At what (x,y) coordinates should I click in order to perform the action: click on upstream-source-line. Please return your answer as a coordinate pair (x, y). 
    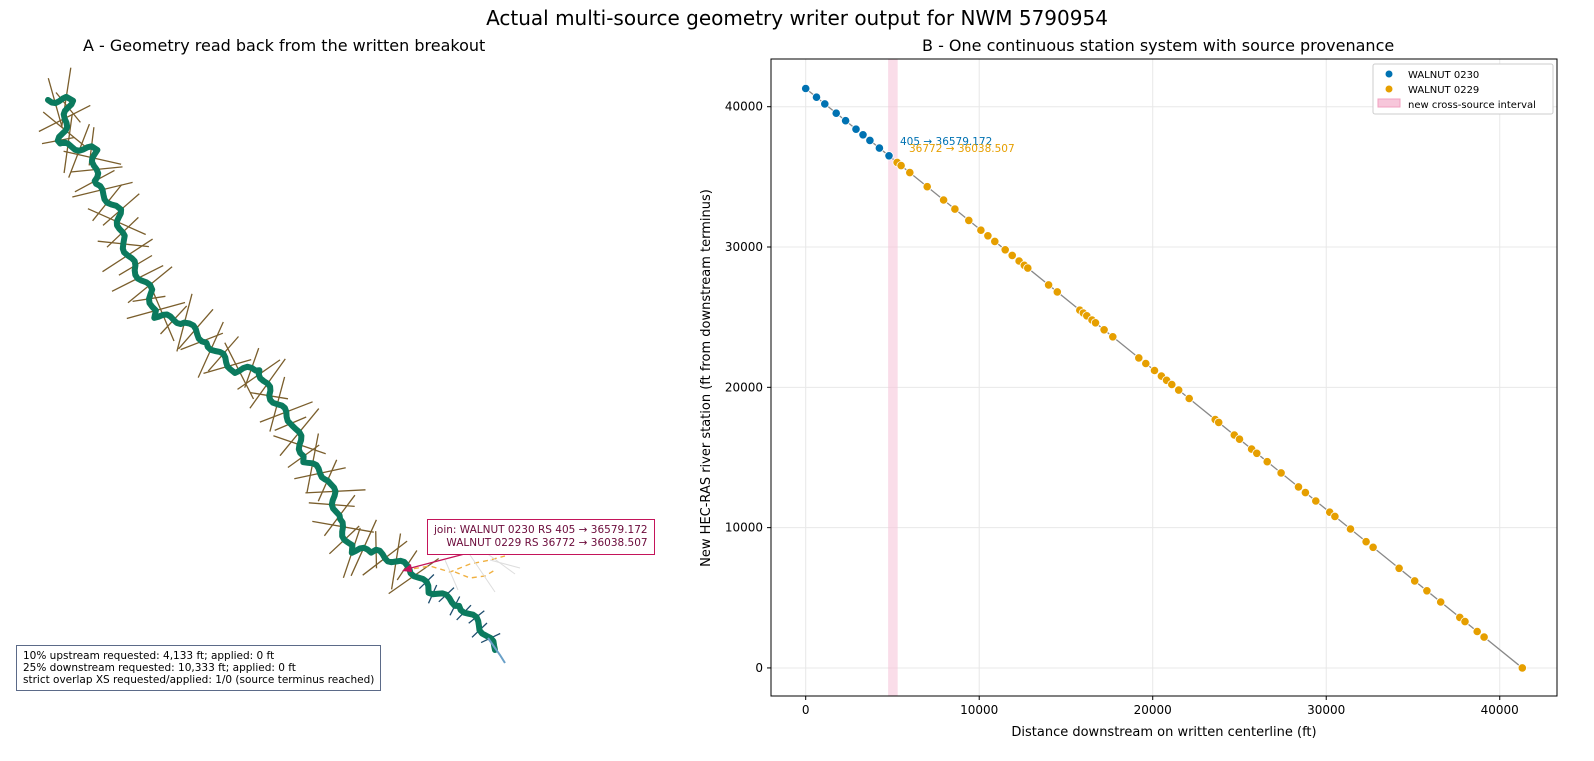
    Looking at the image, I should click on (455, 564).